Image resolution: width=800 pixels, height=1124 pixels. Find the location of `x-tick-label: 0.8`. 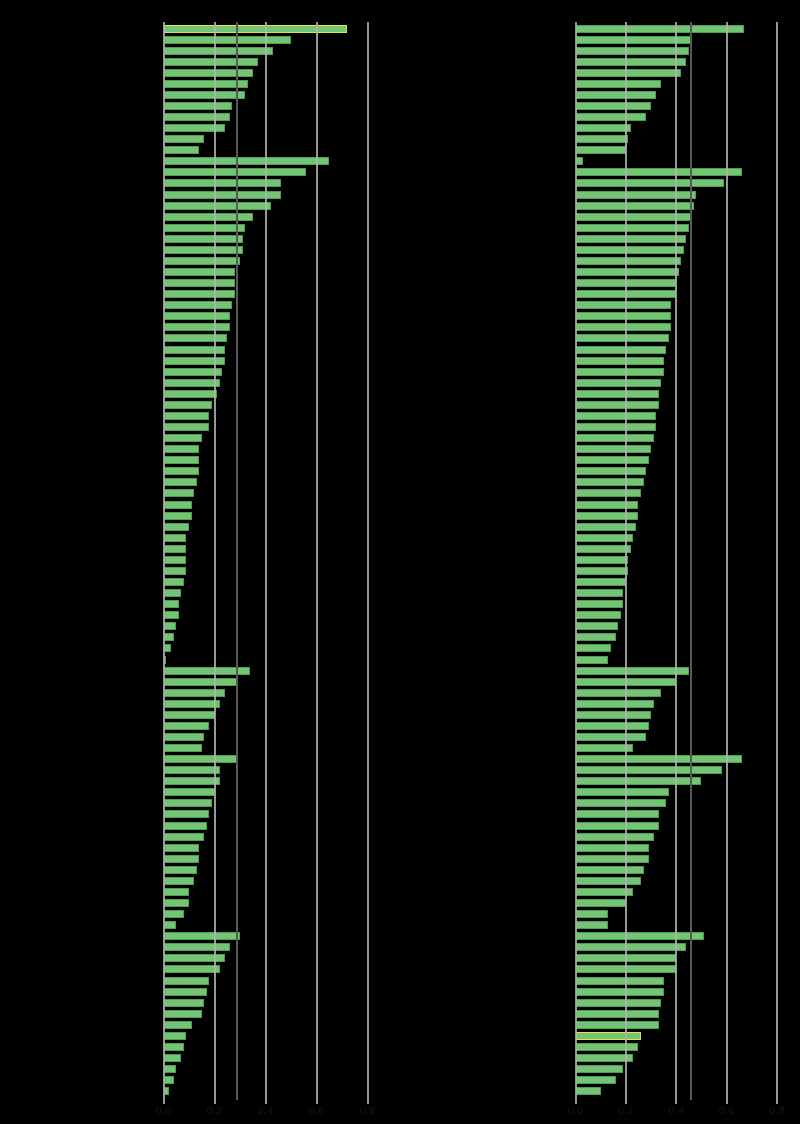

x-tick-label: 0.8 is located at coordinates (777, 1111).